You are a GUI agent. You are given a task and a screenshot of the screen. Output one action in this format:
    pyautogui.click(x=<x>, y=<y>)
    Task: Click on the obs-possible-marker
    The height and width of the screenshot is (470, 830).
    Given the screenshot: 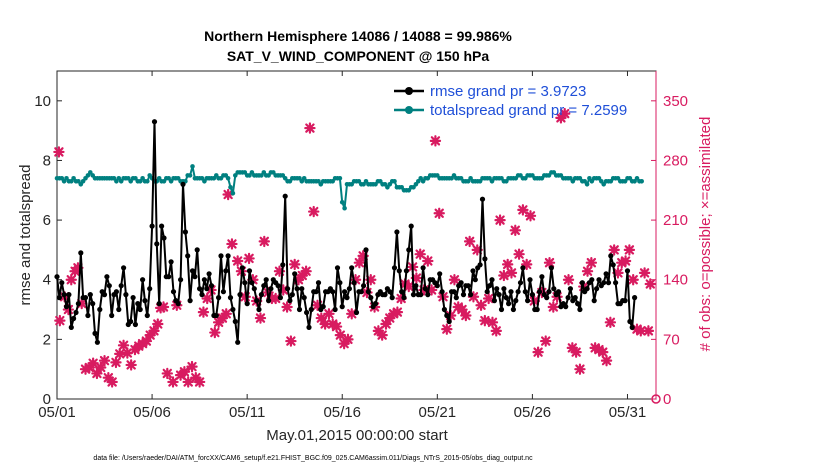 What is the action you would take?
    pyautogui.click(x=656, y=399)
    